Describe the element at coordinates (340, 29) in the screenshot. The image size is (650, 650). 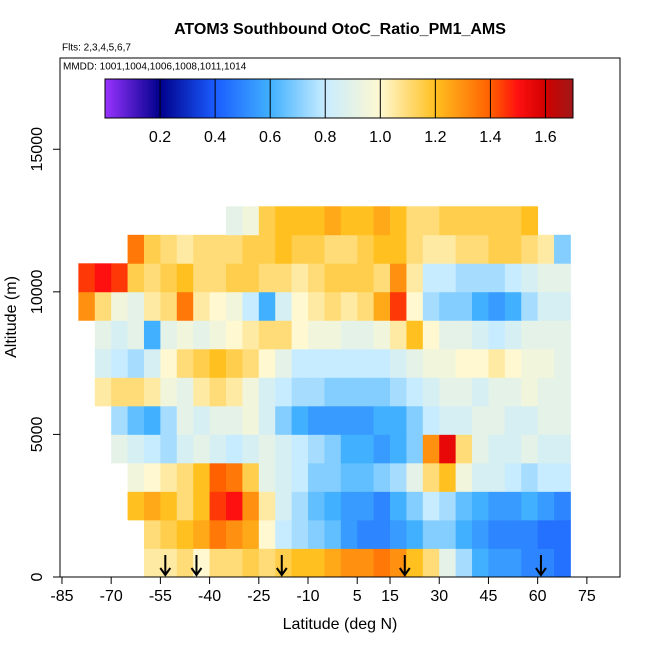
I see `chart-title: ATOM3 Southbound OtoC_Ratio_PM1_AMS` at that location.